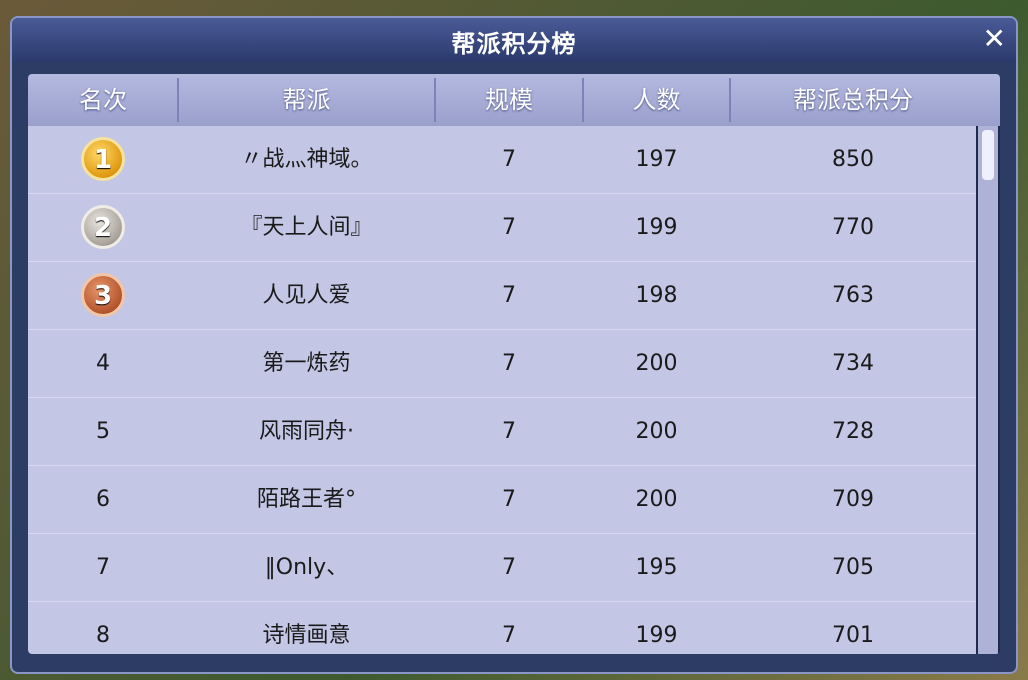 This screenshot has height=680, width=1028. I want to click on guild-name: 陌路王者°, so click(306, 499).